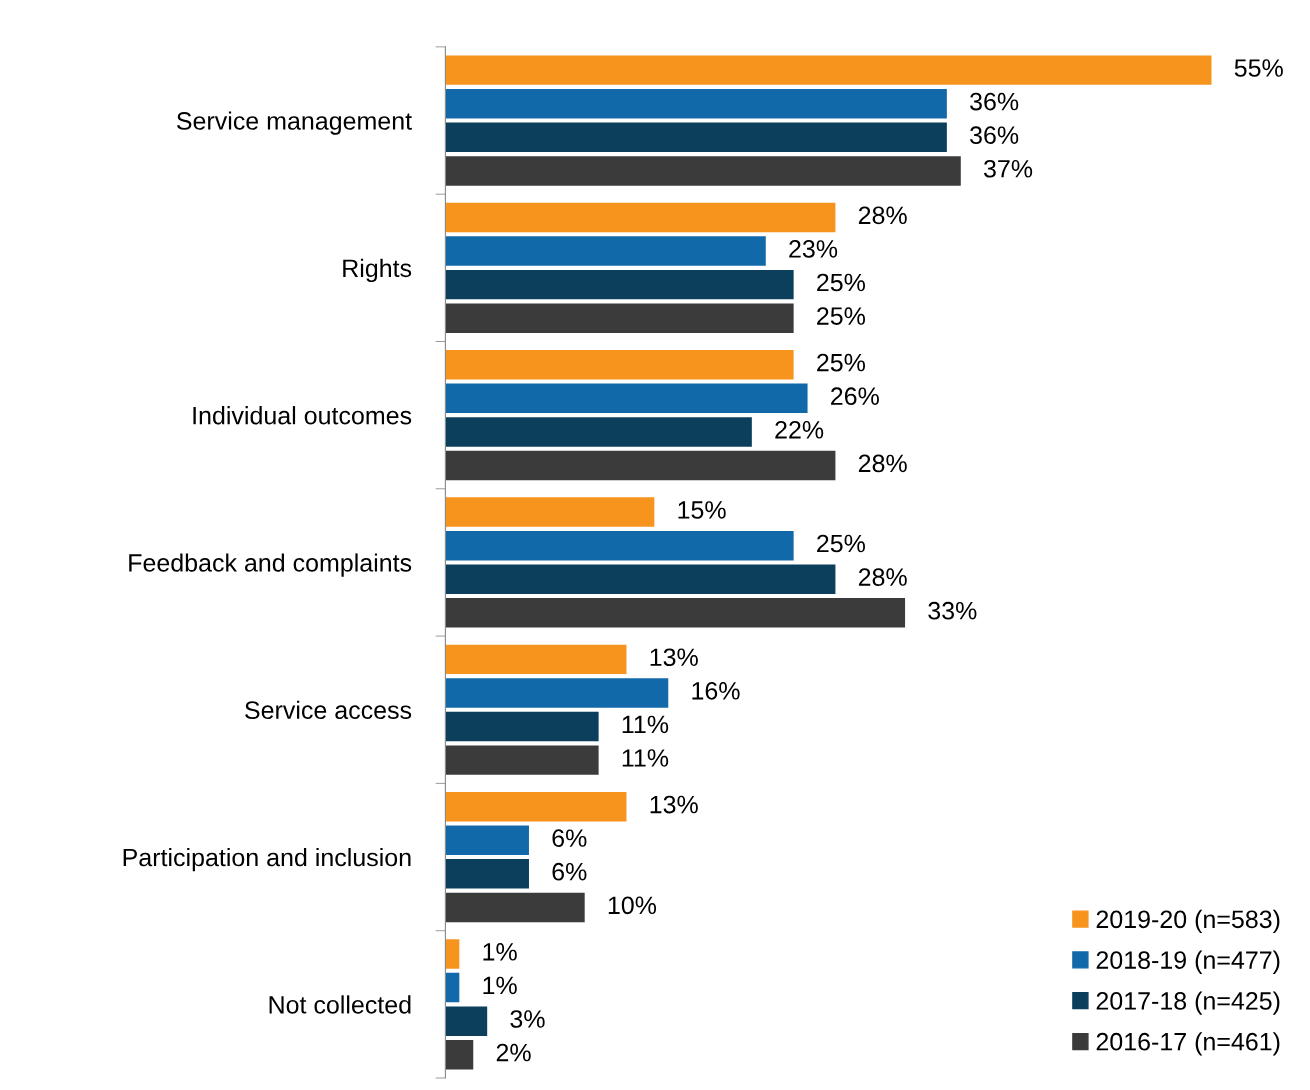 The image size is (1310, 1090). Describe the element at coordinates (1258, 68) in the screenshot. I see `data-label: 55%` at that location.